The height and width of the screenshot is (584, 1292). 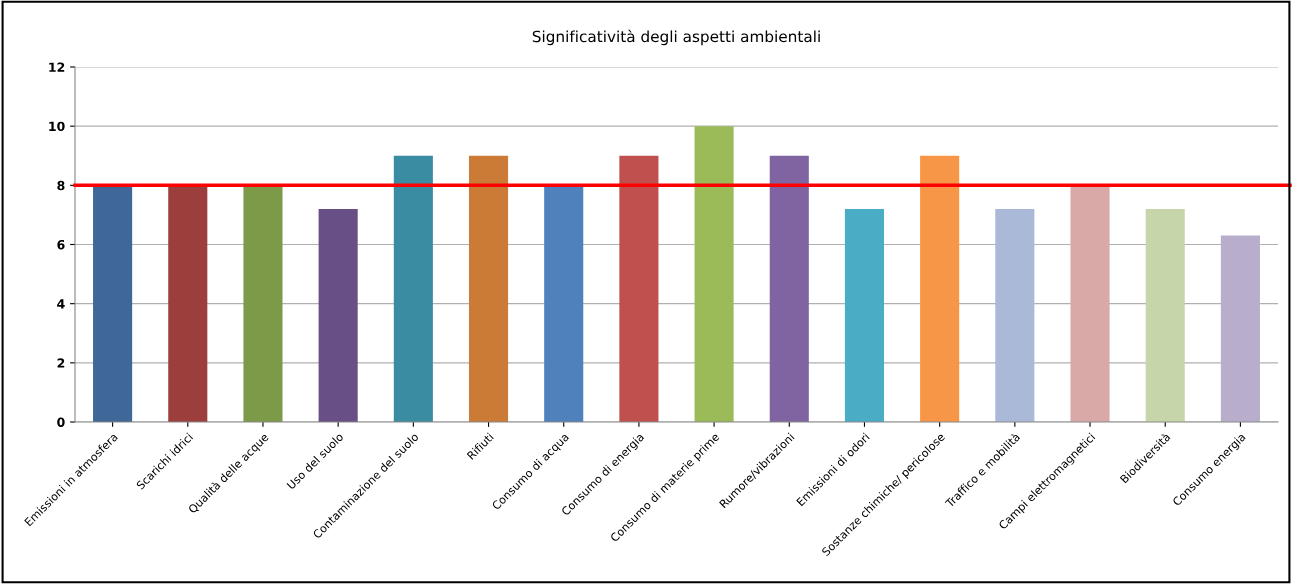 I want to click on y-tick-label: 2, so click(x=61, y=363).